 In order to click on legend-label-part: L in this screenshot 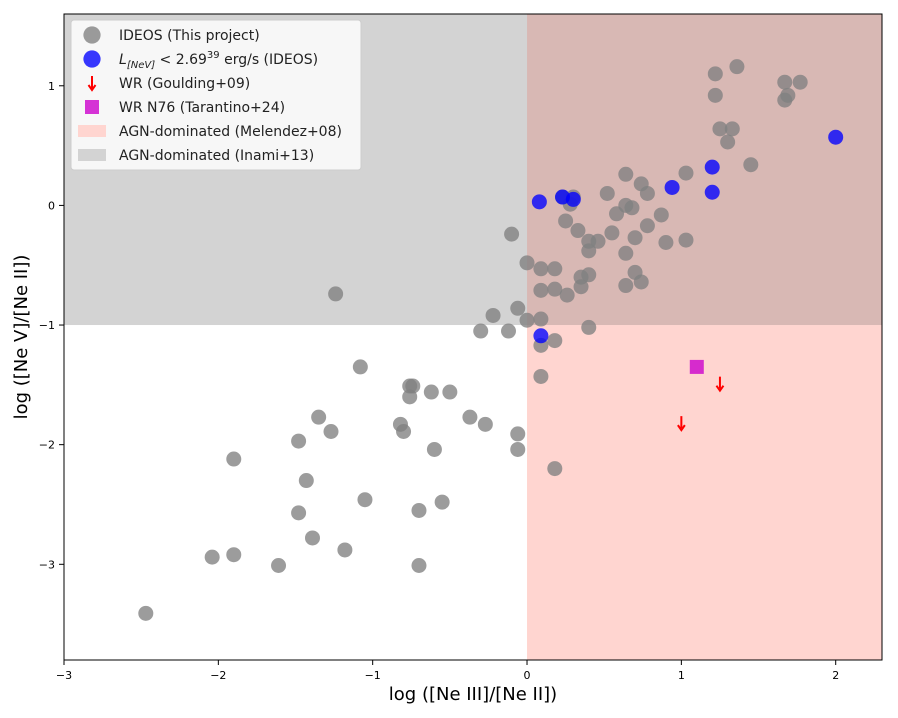, I will do `click(123, 60)`.